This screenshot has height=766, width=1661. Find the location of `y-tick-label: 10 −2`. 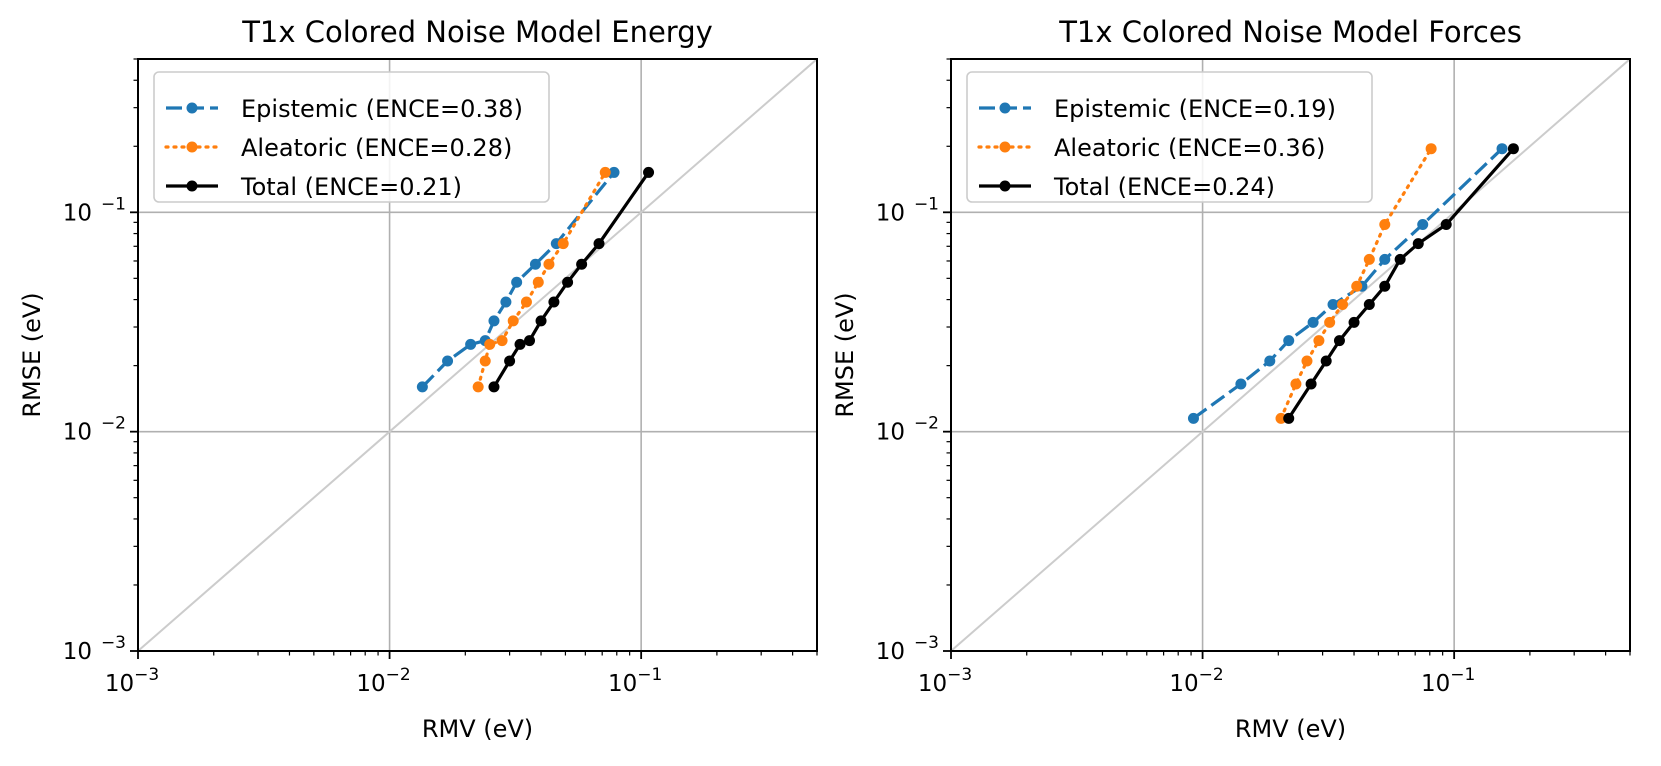

y-tick-label: 10 −2 is located at coordinates (94, 430).